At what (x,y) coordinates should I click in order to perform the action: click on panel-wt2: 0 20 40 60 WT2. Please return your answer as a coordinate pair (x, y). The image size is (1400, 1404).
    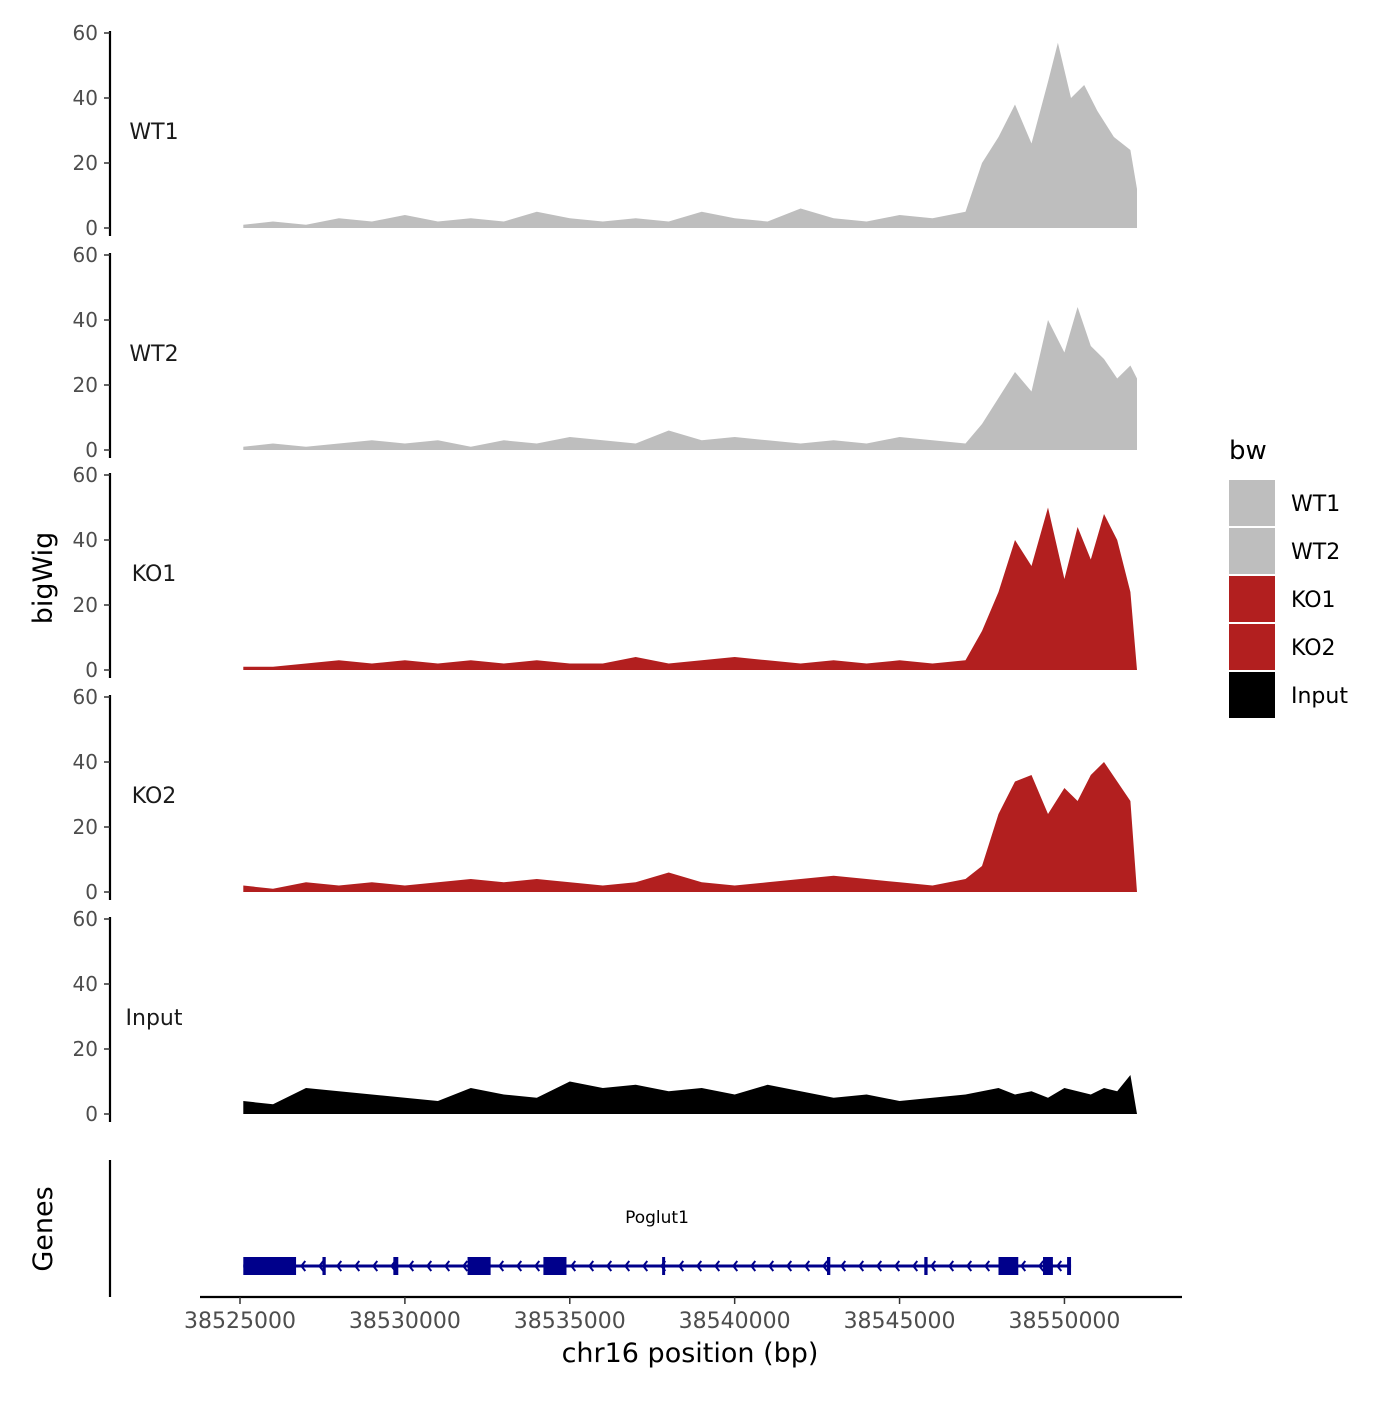
    Looking at the image, I should click on (605, 352).